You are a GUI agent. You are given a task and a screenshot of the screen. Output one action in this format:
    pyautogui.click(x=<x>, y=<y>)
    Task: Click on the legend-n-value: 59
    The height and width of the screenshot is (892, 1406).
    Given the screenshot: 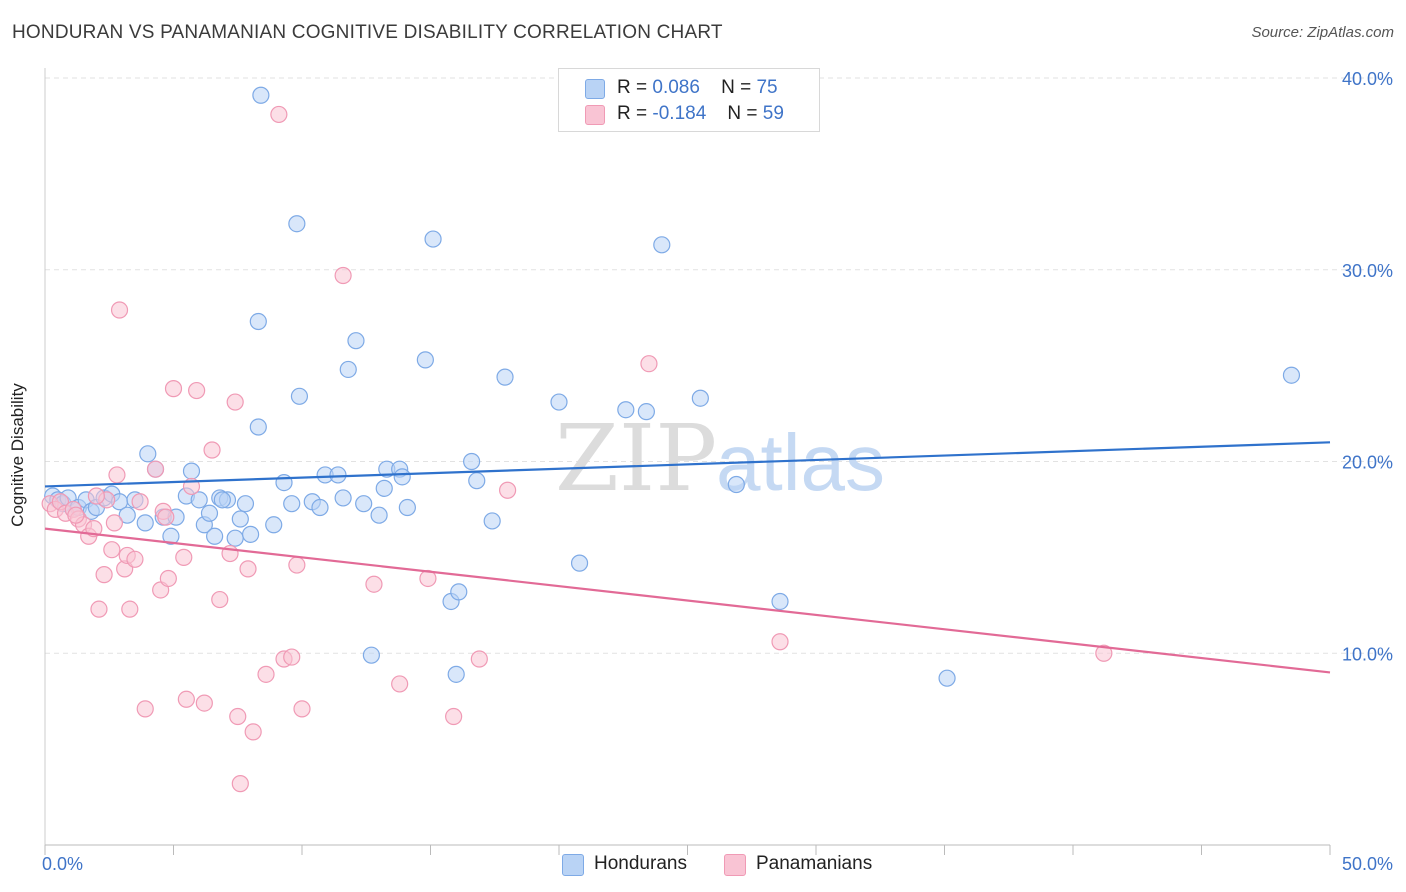 What is the action you would take?
    pyautogui.click(x=773, y=113)
    